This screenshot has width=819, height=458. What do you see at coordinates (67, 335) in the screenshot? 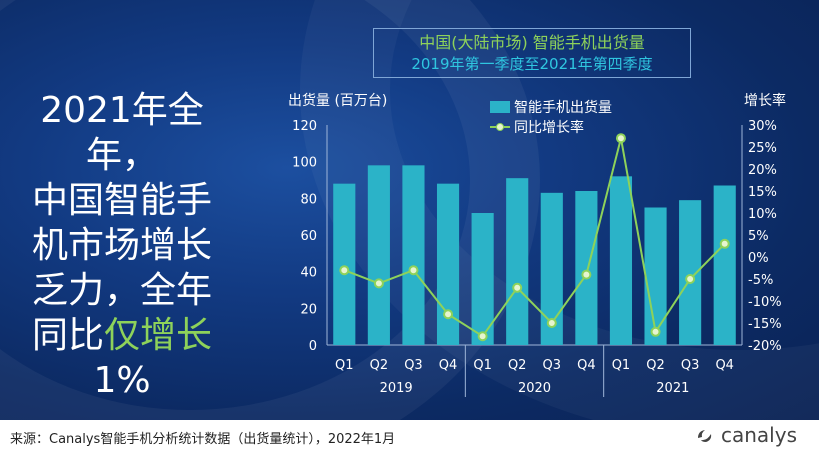
I see `headline-text: 同比` at bounding box center [67, 335].